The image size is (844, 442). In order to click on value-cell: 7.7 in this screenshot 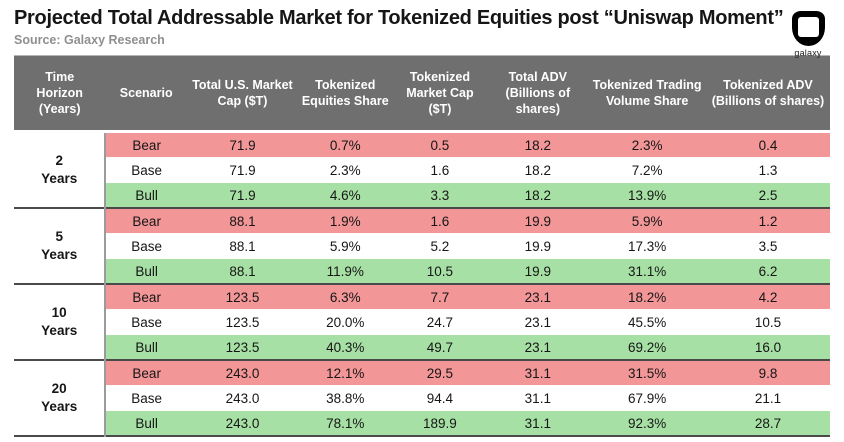, I will do `click(440, 297)`.